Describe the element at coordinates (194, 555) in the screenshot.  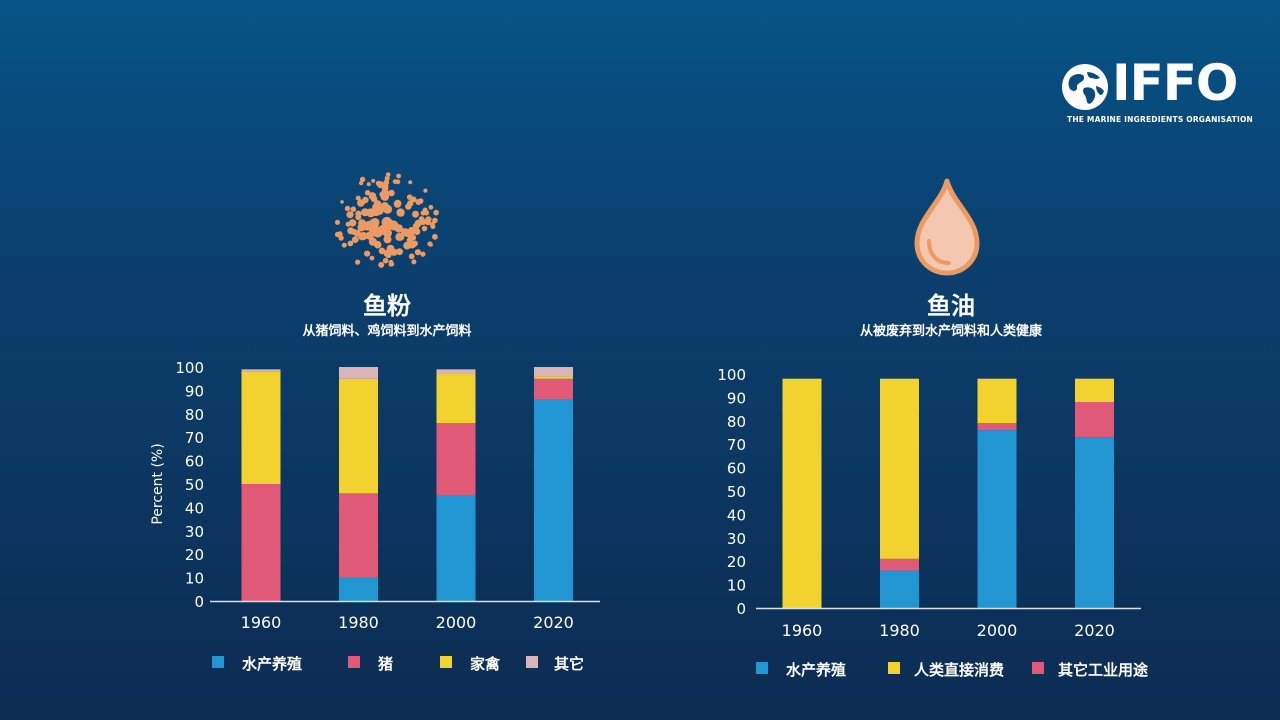
I see `y-tick-label: 20` at that location.